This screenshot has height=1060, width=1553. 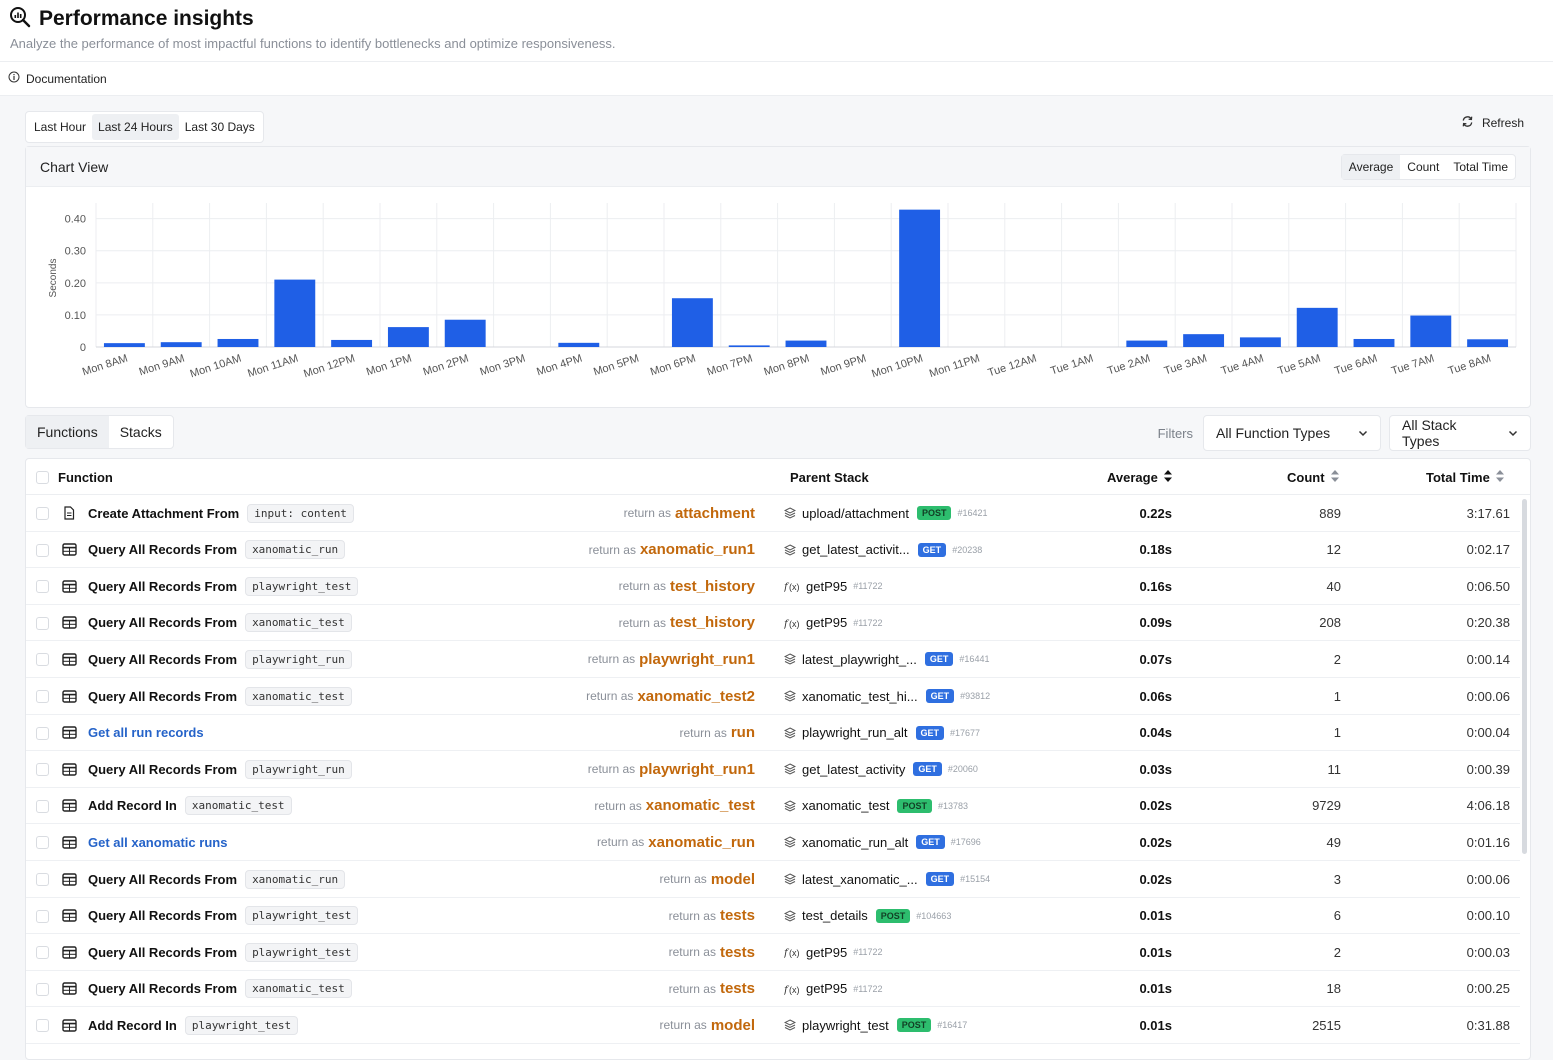 I want to click on svg-text: (x), so click(x=794, y=990).